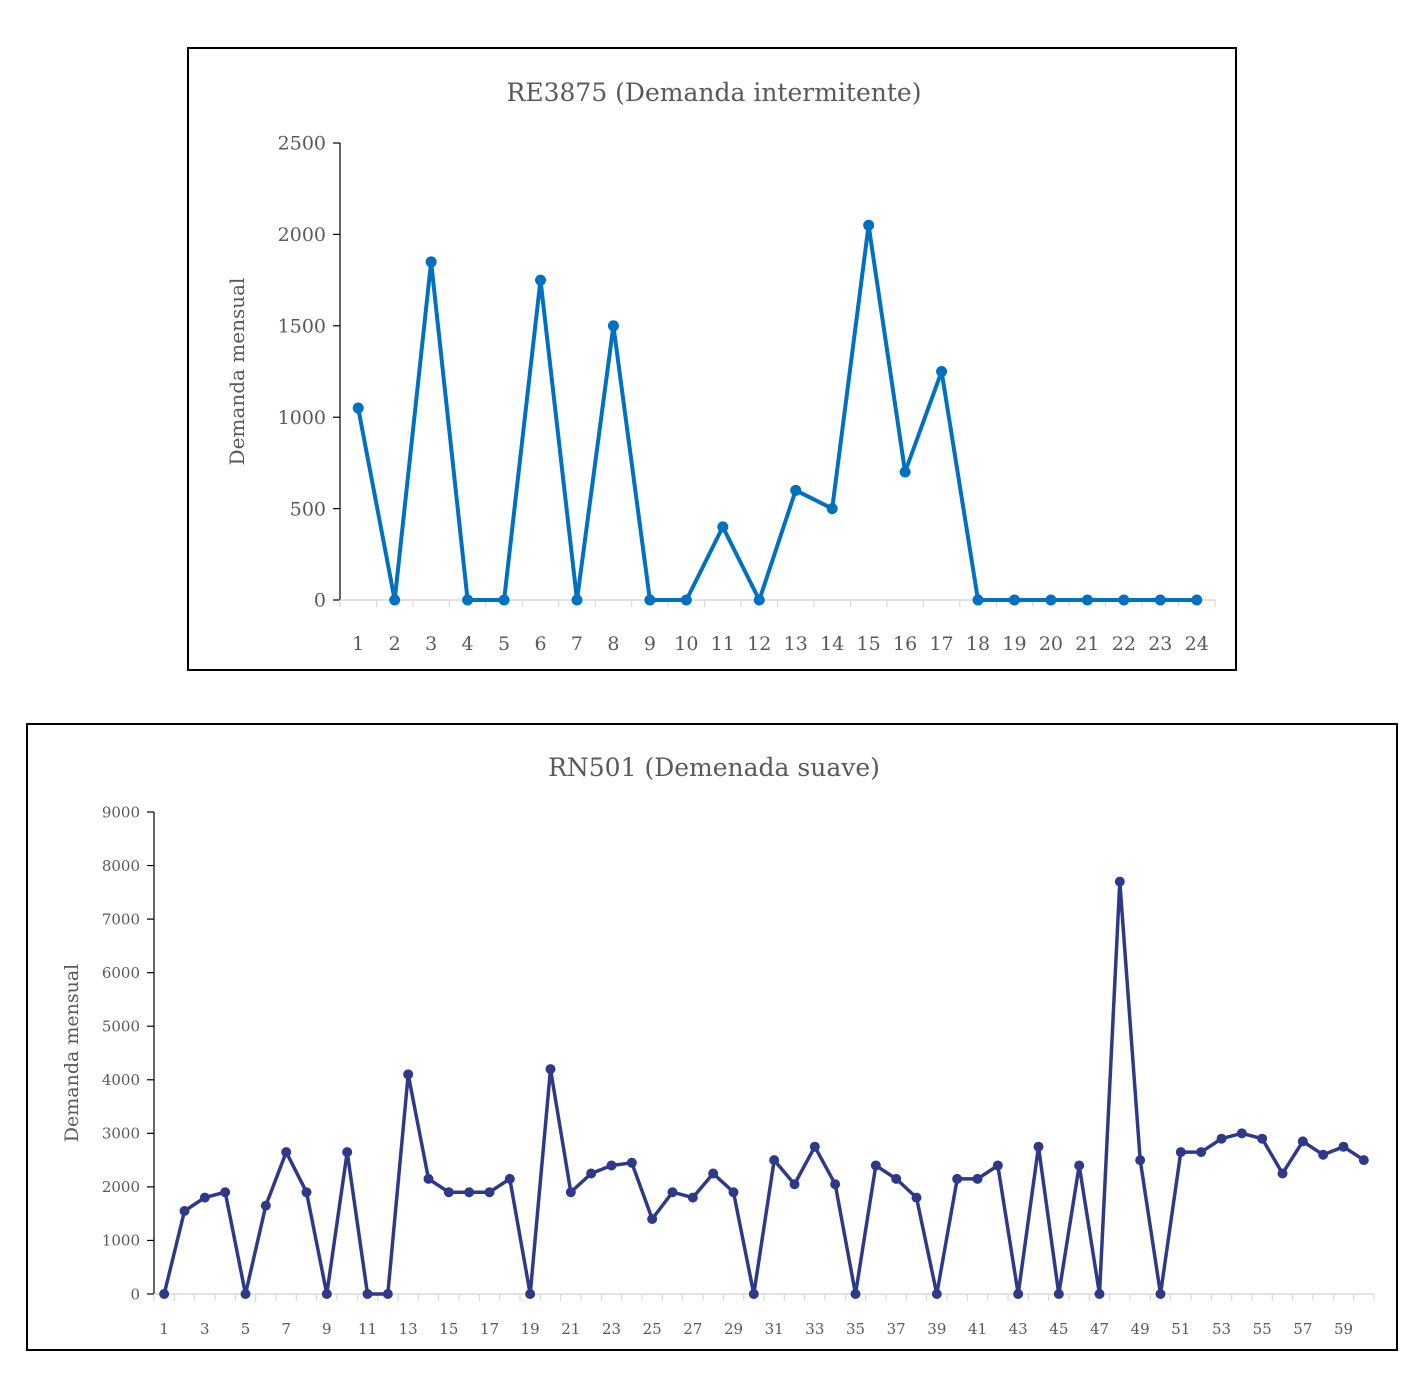 This screenshot has width=1422, height=1387. Describe the element at coordinates (869, 644) in the screenshot. I see `re3875-x-tick-label: 15` at that location.